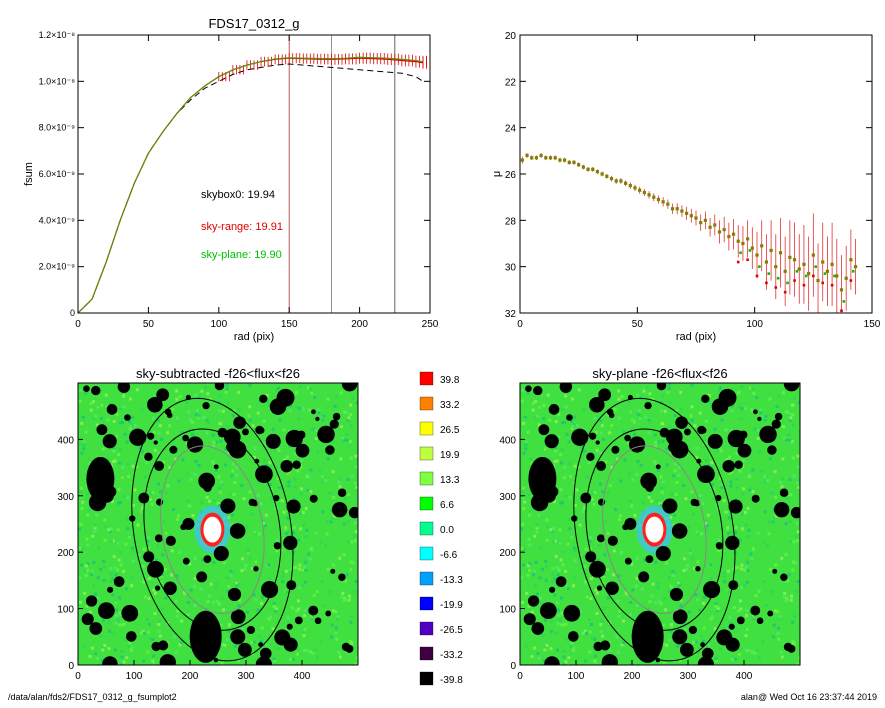 Image resolution: width=885 pixels, height=708 pixels. Describe the element at coordinates (520, 324) in the screenshot. I see `mu-xtick-label: 0` at that location.